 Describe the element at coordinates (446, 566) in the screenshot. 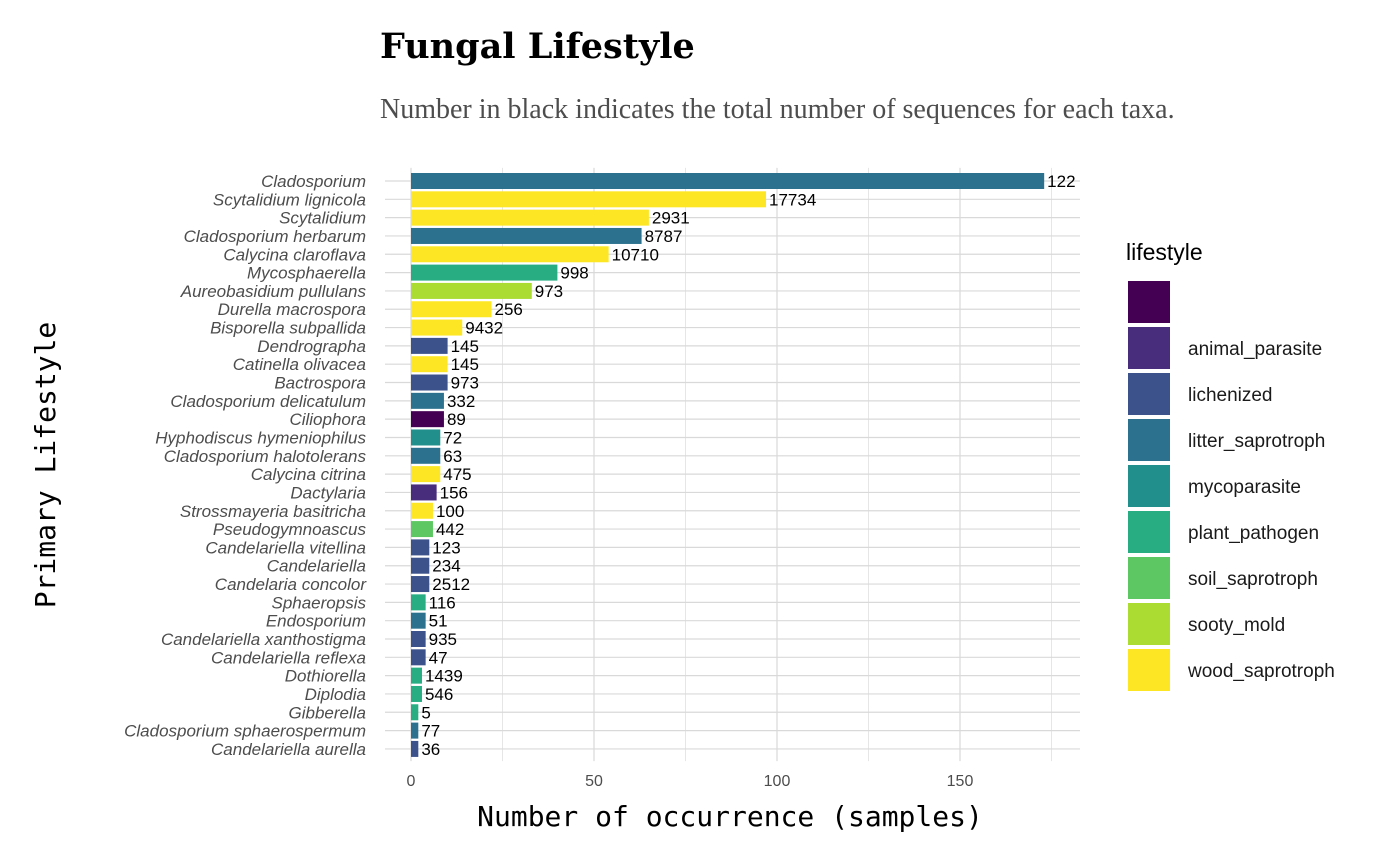

I see `data-label: 234` at that location.